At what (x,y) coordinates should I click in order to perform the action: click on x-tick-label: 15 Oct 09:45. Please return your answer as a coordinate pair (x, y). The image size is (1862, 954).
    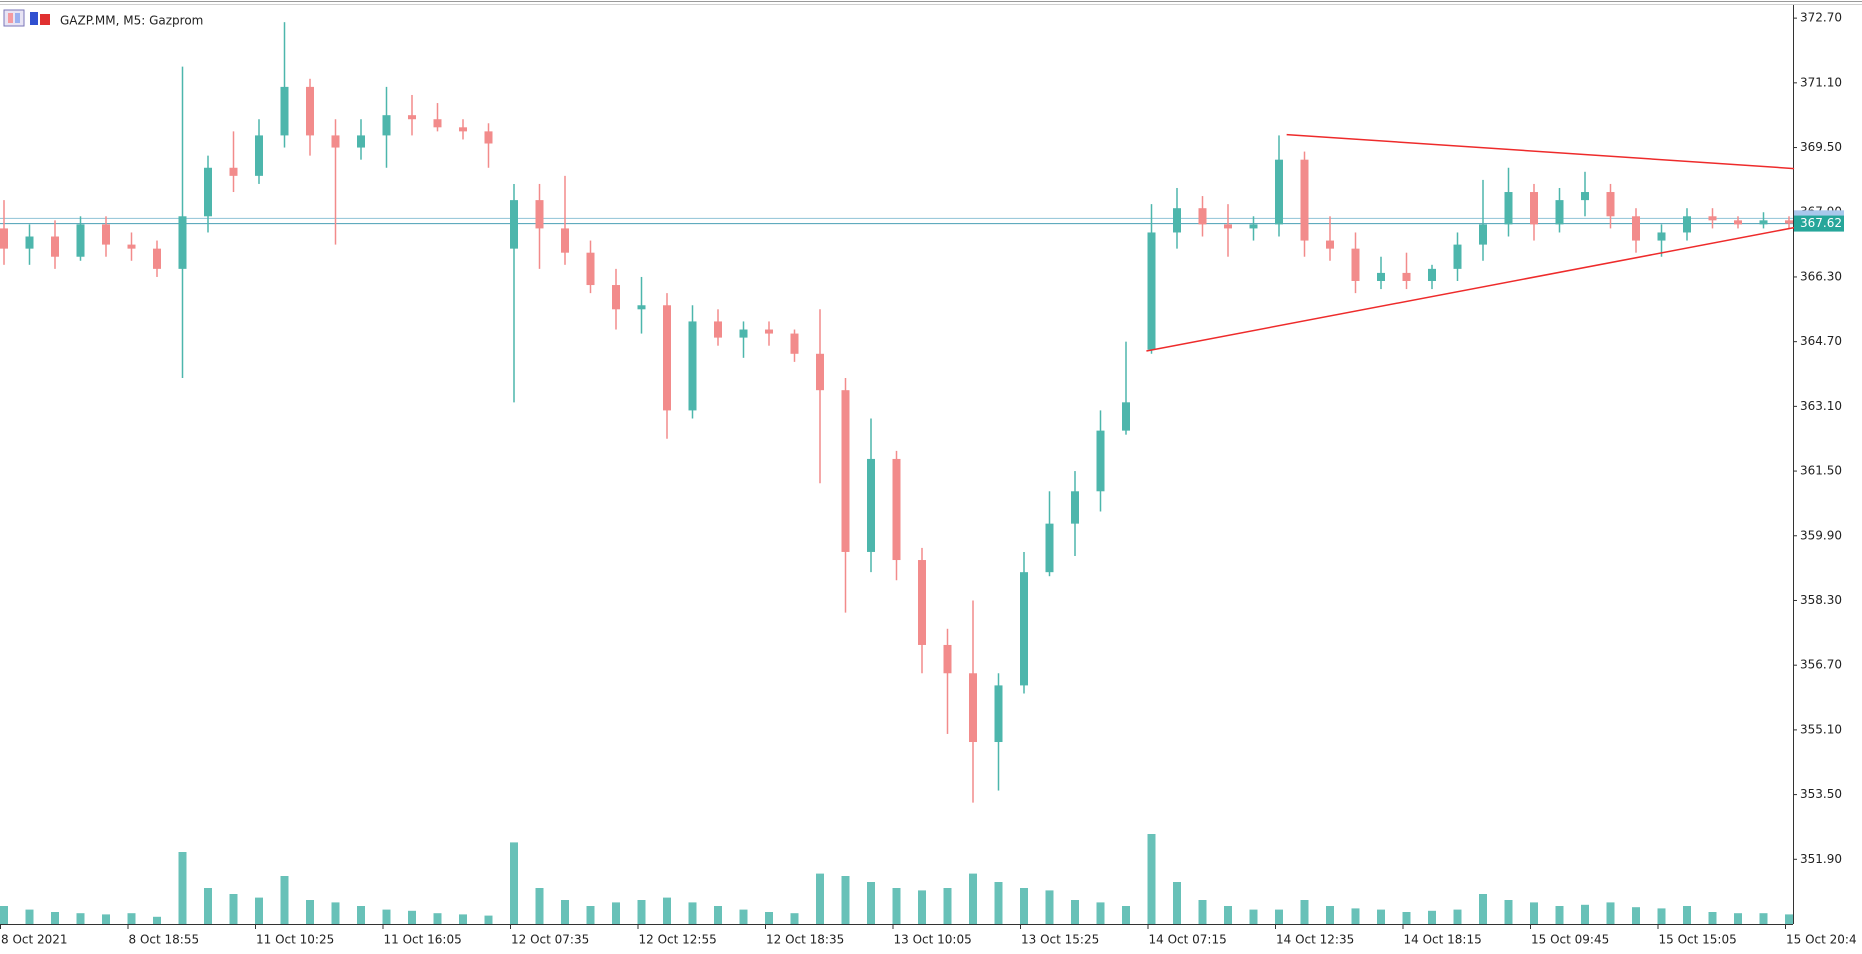
    Looking at the image, I should click on (1570, 940).